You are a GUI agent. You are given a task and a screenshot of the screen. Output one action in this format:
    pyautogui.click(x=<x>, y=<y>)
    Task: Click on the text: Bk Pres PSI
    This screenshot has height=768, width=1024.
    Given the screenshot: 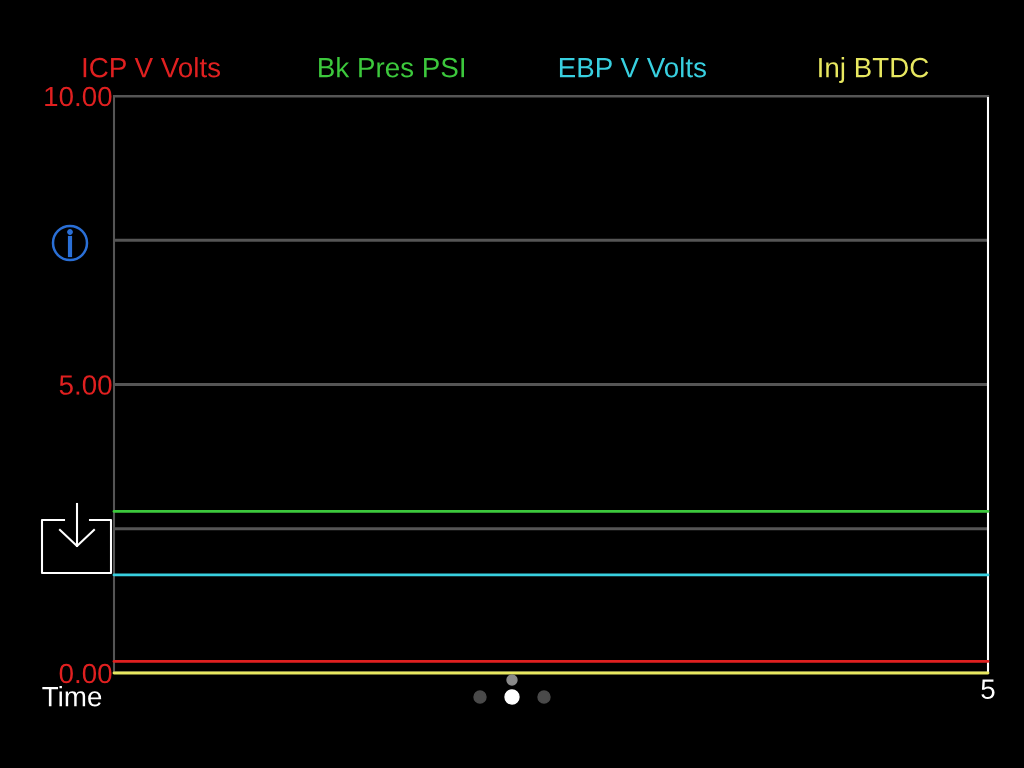 What is the action you would take?
    pyautogui.click(x=391, y=67)
    